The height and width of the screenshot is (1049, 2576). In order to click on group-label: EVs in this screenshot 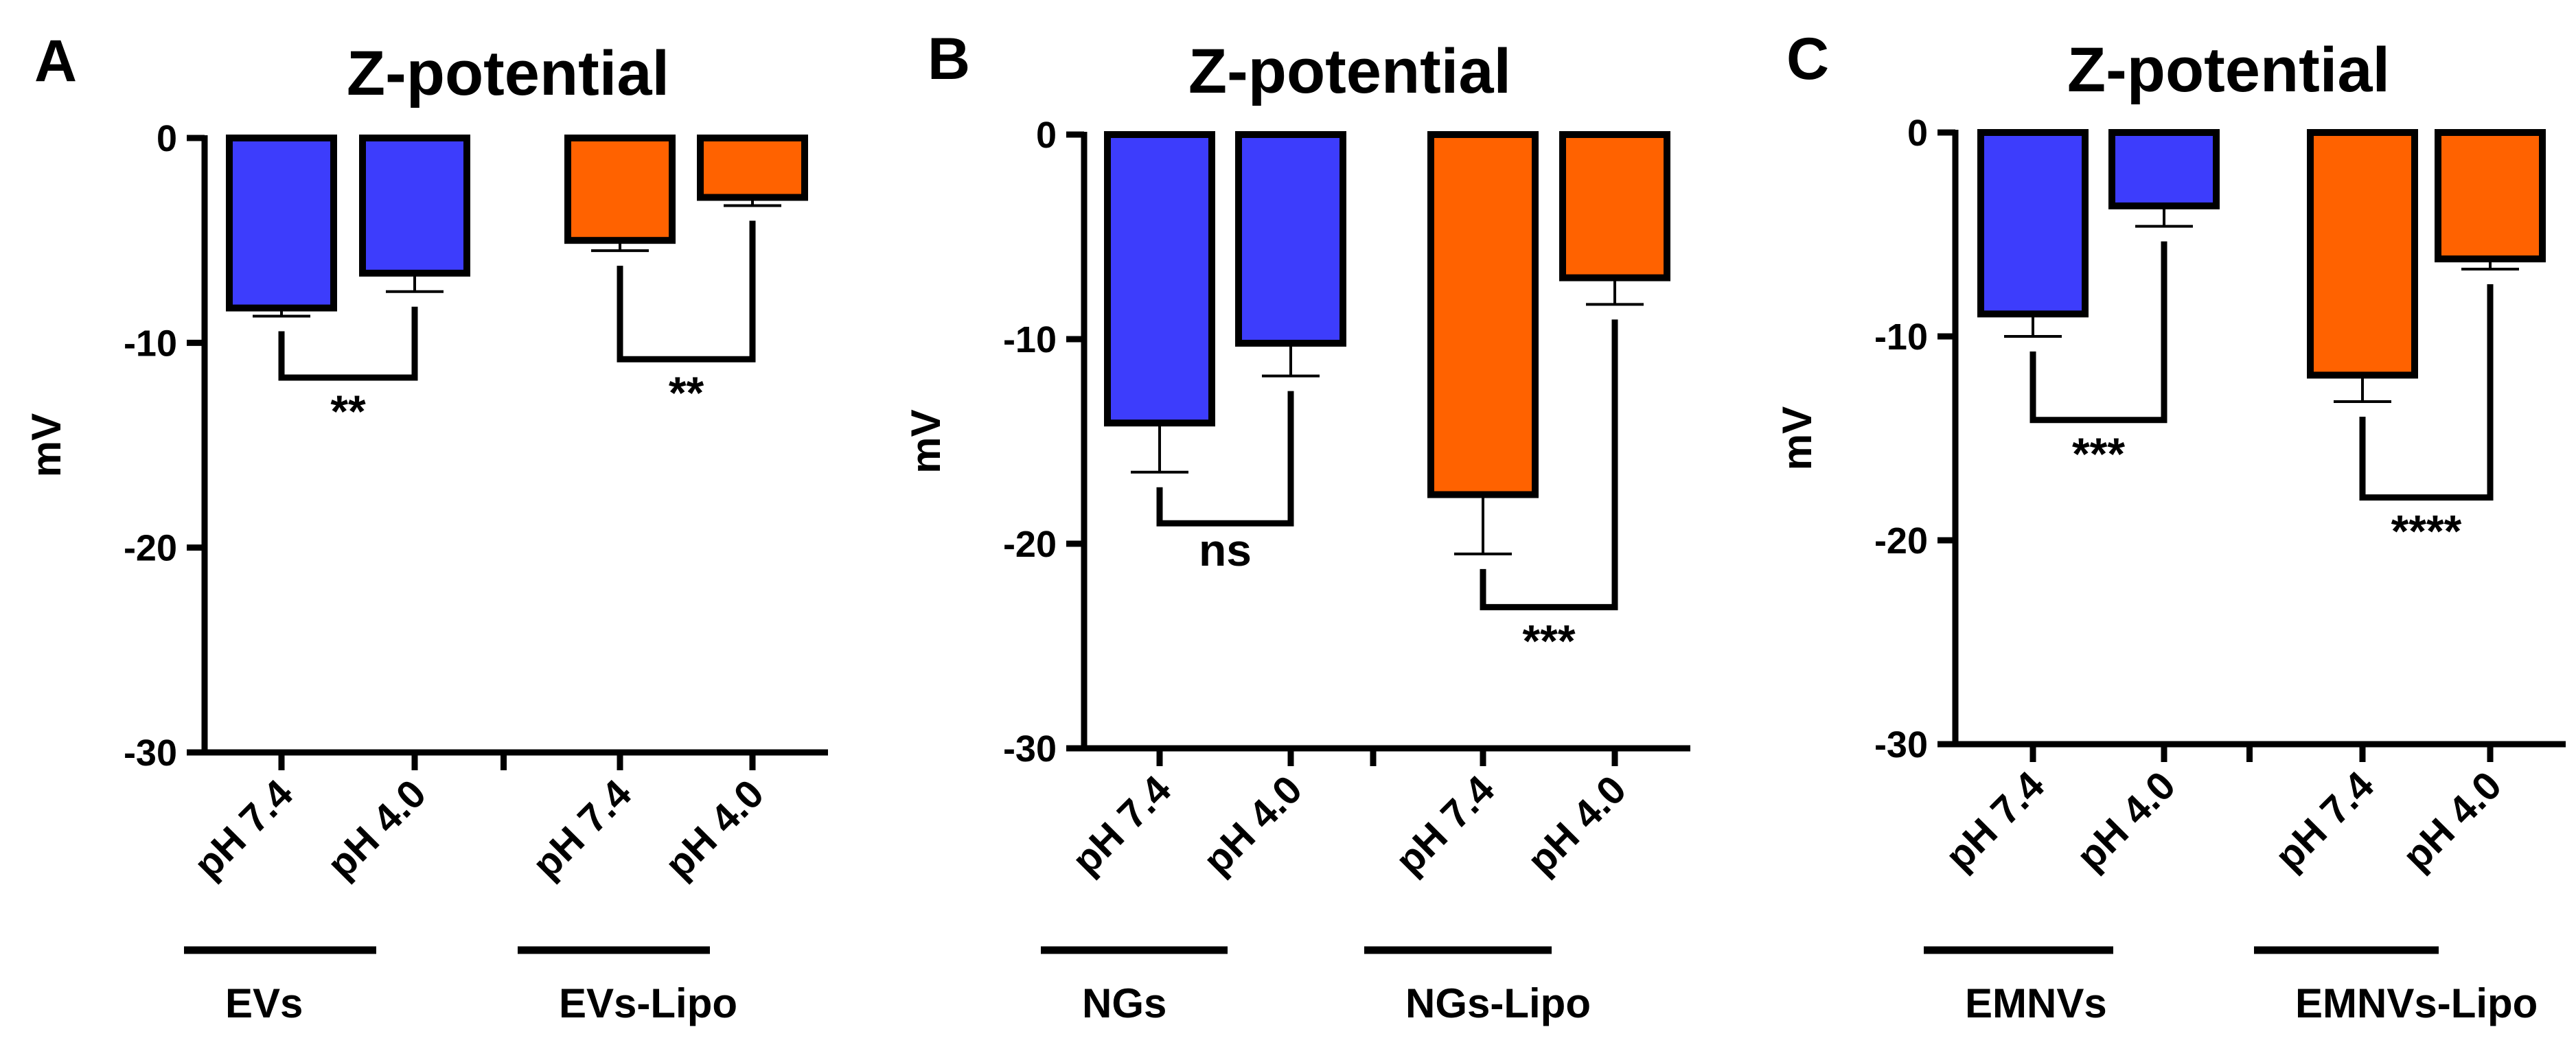, I will do `click(264, 1003)`.